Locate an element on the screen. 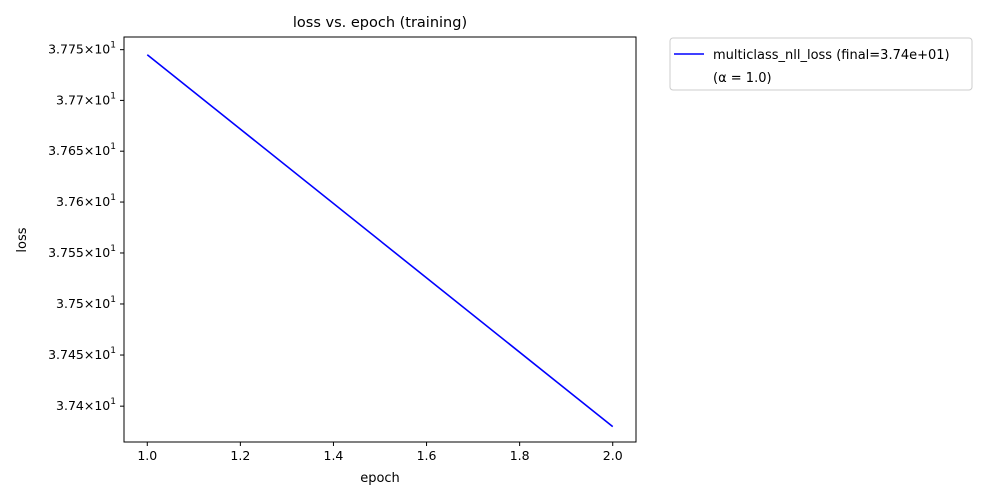 The width and height of the screenshot is (1000, 500). legend-box is located at coordinates (821, 64).